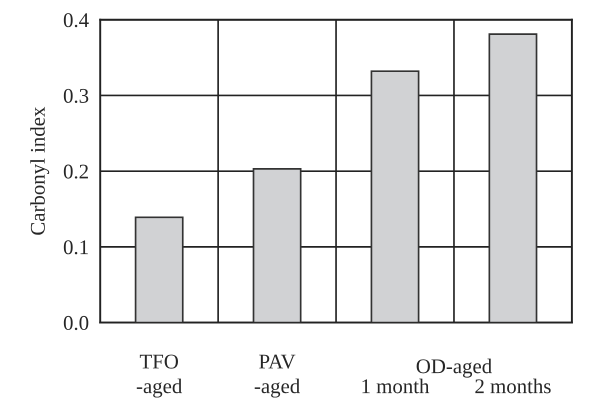  What do you see at coordinates (159, 376) in the screenshot?
I see `x-tick-label: TFO -aged` at bounding box center [159, 376].